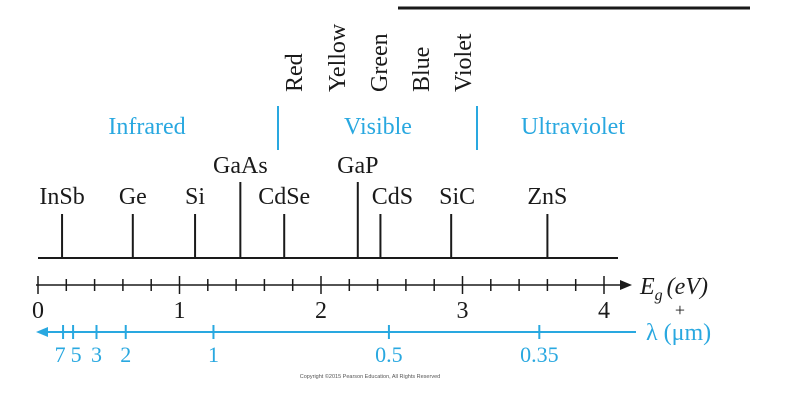 The height and width of the screenshot is (406, 791). Describe the element at coordinates (687, 287) in the screenshot. I see `energy-axis-label-unit: (eV)` at that location.